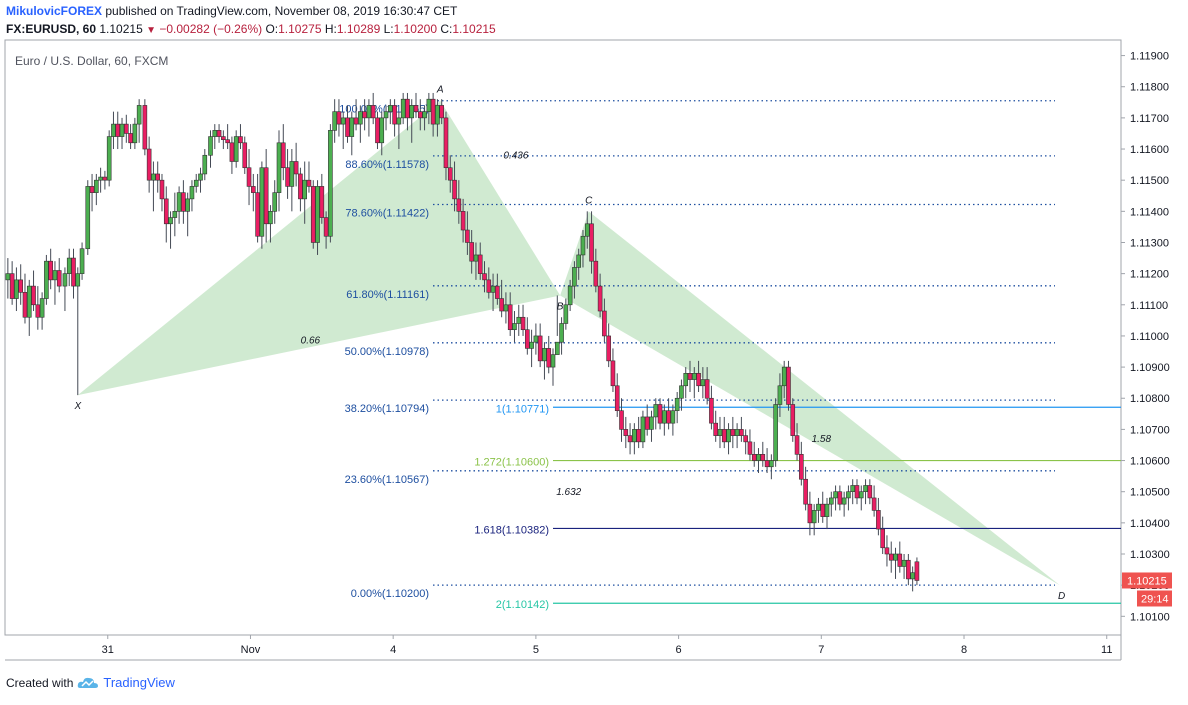 The height and width of the screenshot is (705, 1188). Describe the element at coordinates (388, 29) in the screenshot. I see `low-label: L:` at that location.